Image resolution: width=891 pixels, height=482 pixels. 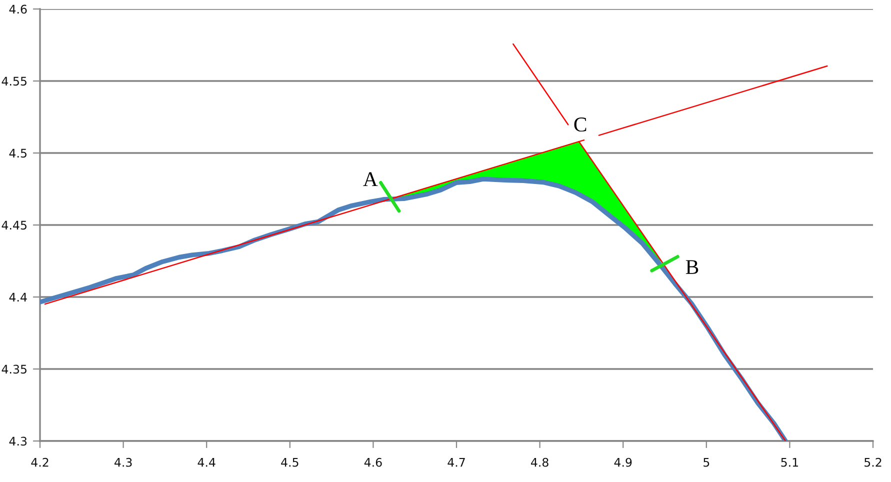 I want to click on x-tick-label: 4.3, so click(x=123, y=462).